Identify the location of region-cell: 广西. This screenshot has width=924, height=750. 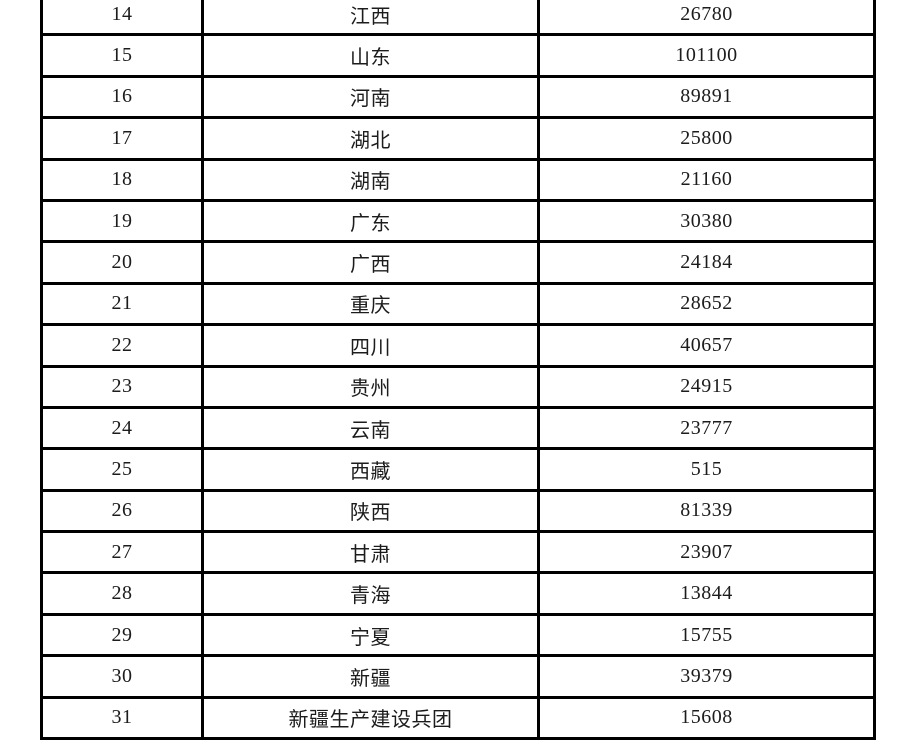
(370, 262).